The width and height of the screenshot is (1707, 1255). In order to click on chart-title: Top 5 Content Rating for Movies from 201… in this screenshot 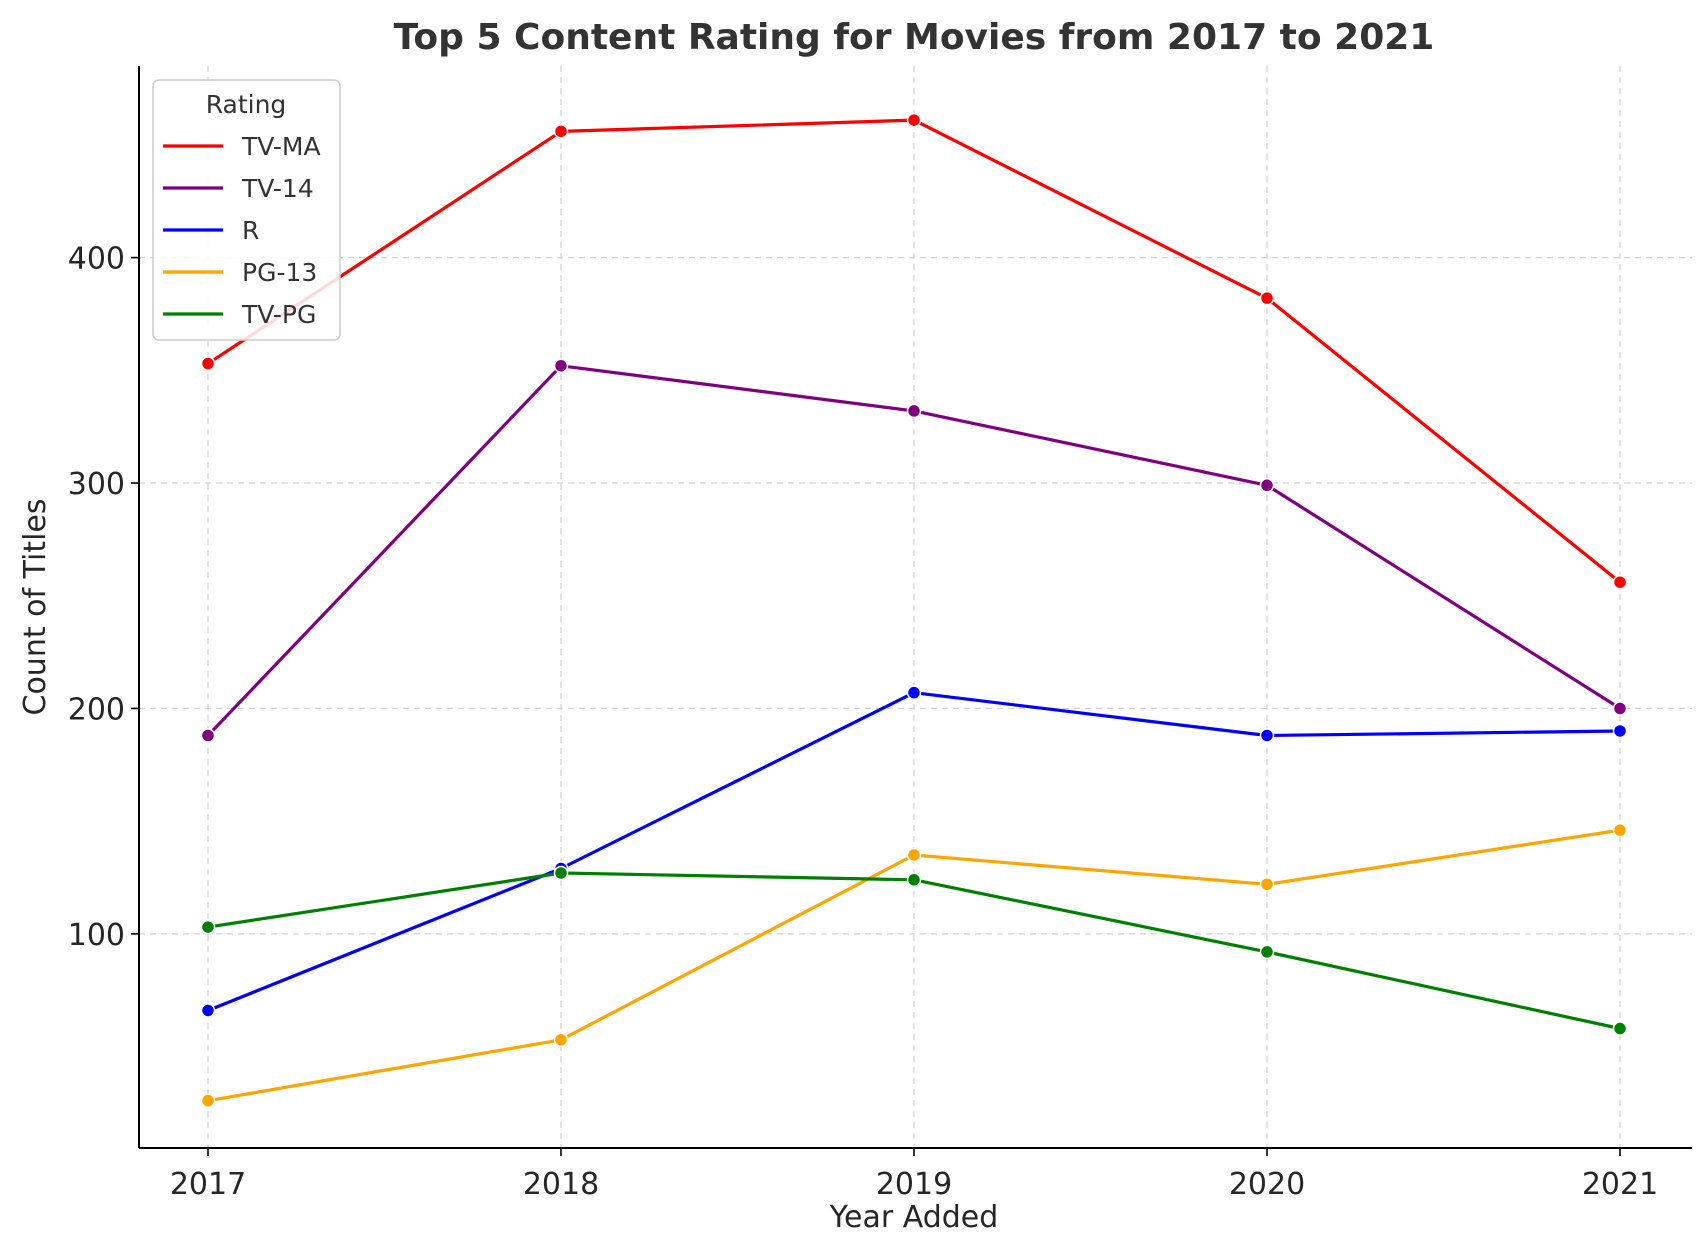, I will do `click(914, 37)`.